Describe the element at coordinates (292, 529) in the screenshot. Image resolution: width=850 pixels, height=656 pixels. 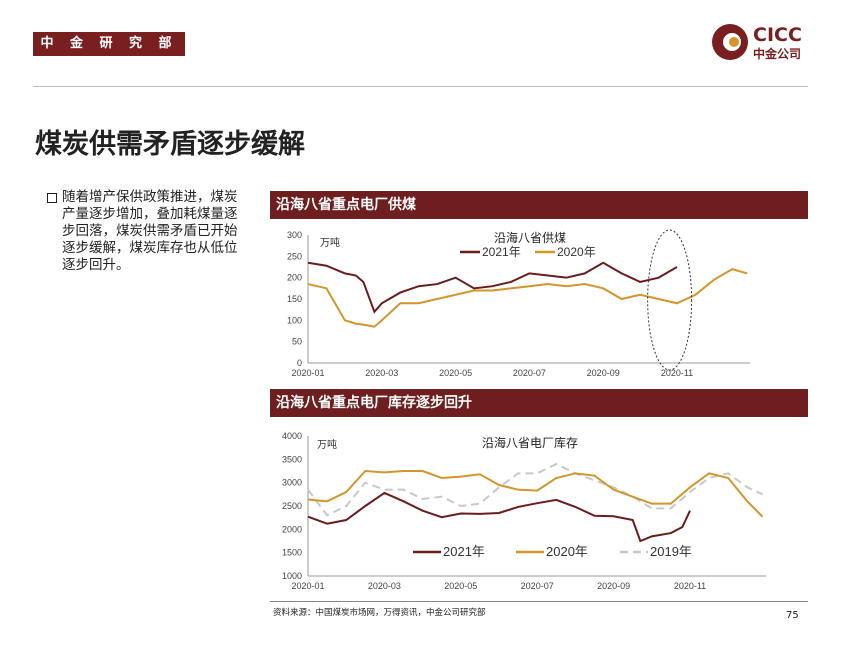
I see `y-tick-label: 2000` at that location.